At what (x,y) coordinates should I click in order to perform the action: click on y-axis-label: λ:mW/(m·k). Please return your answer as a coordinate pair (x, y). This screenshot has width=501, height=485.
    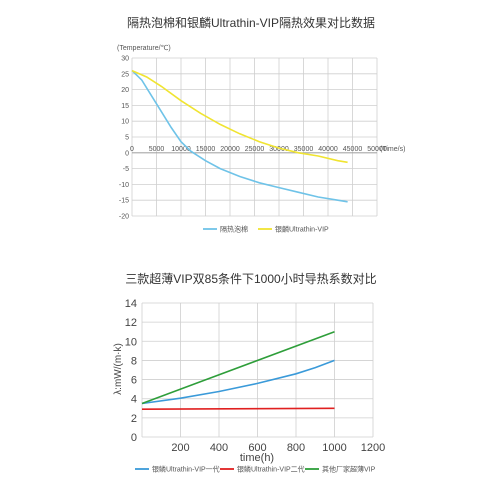
    Looking at the image, I should click on (118, 369).